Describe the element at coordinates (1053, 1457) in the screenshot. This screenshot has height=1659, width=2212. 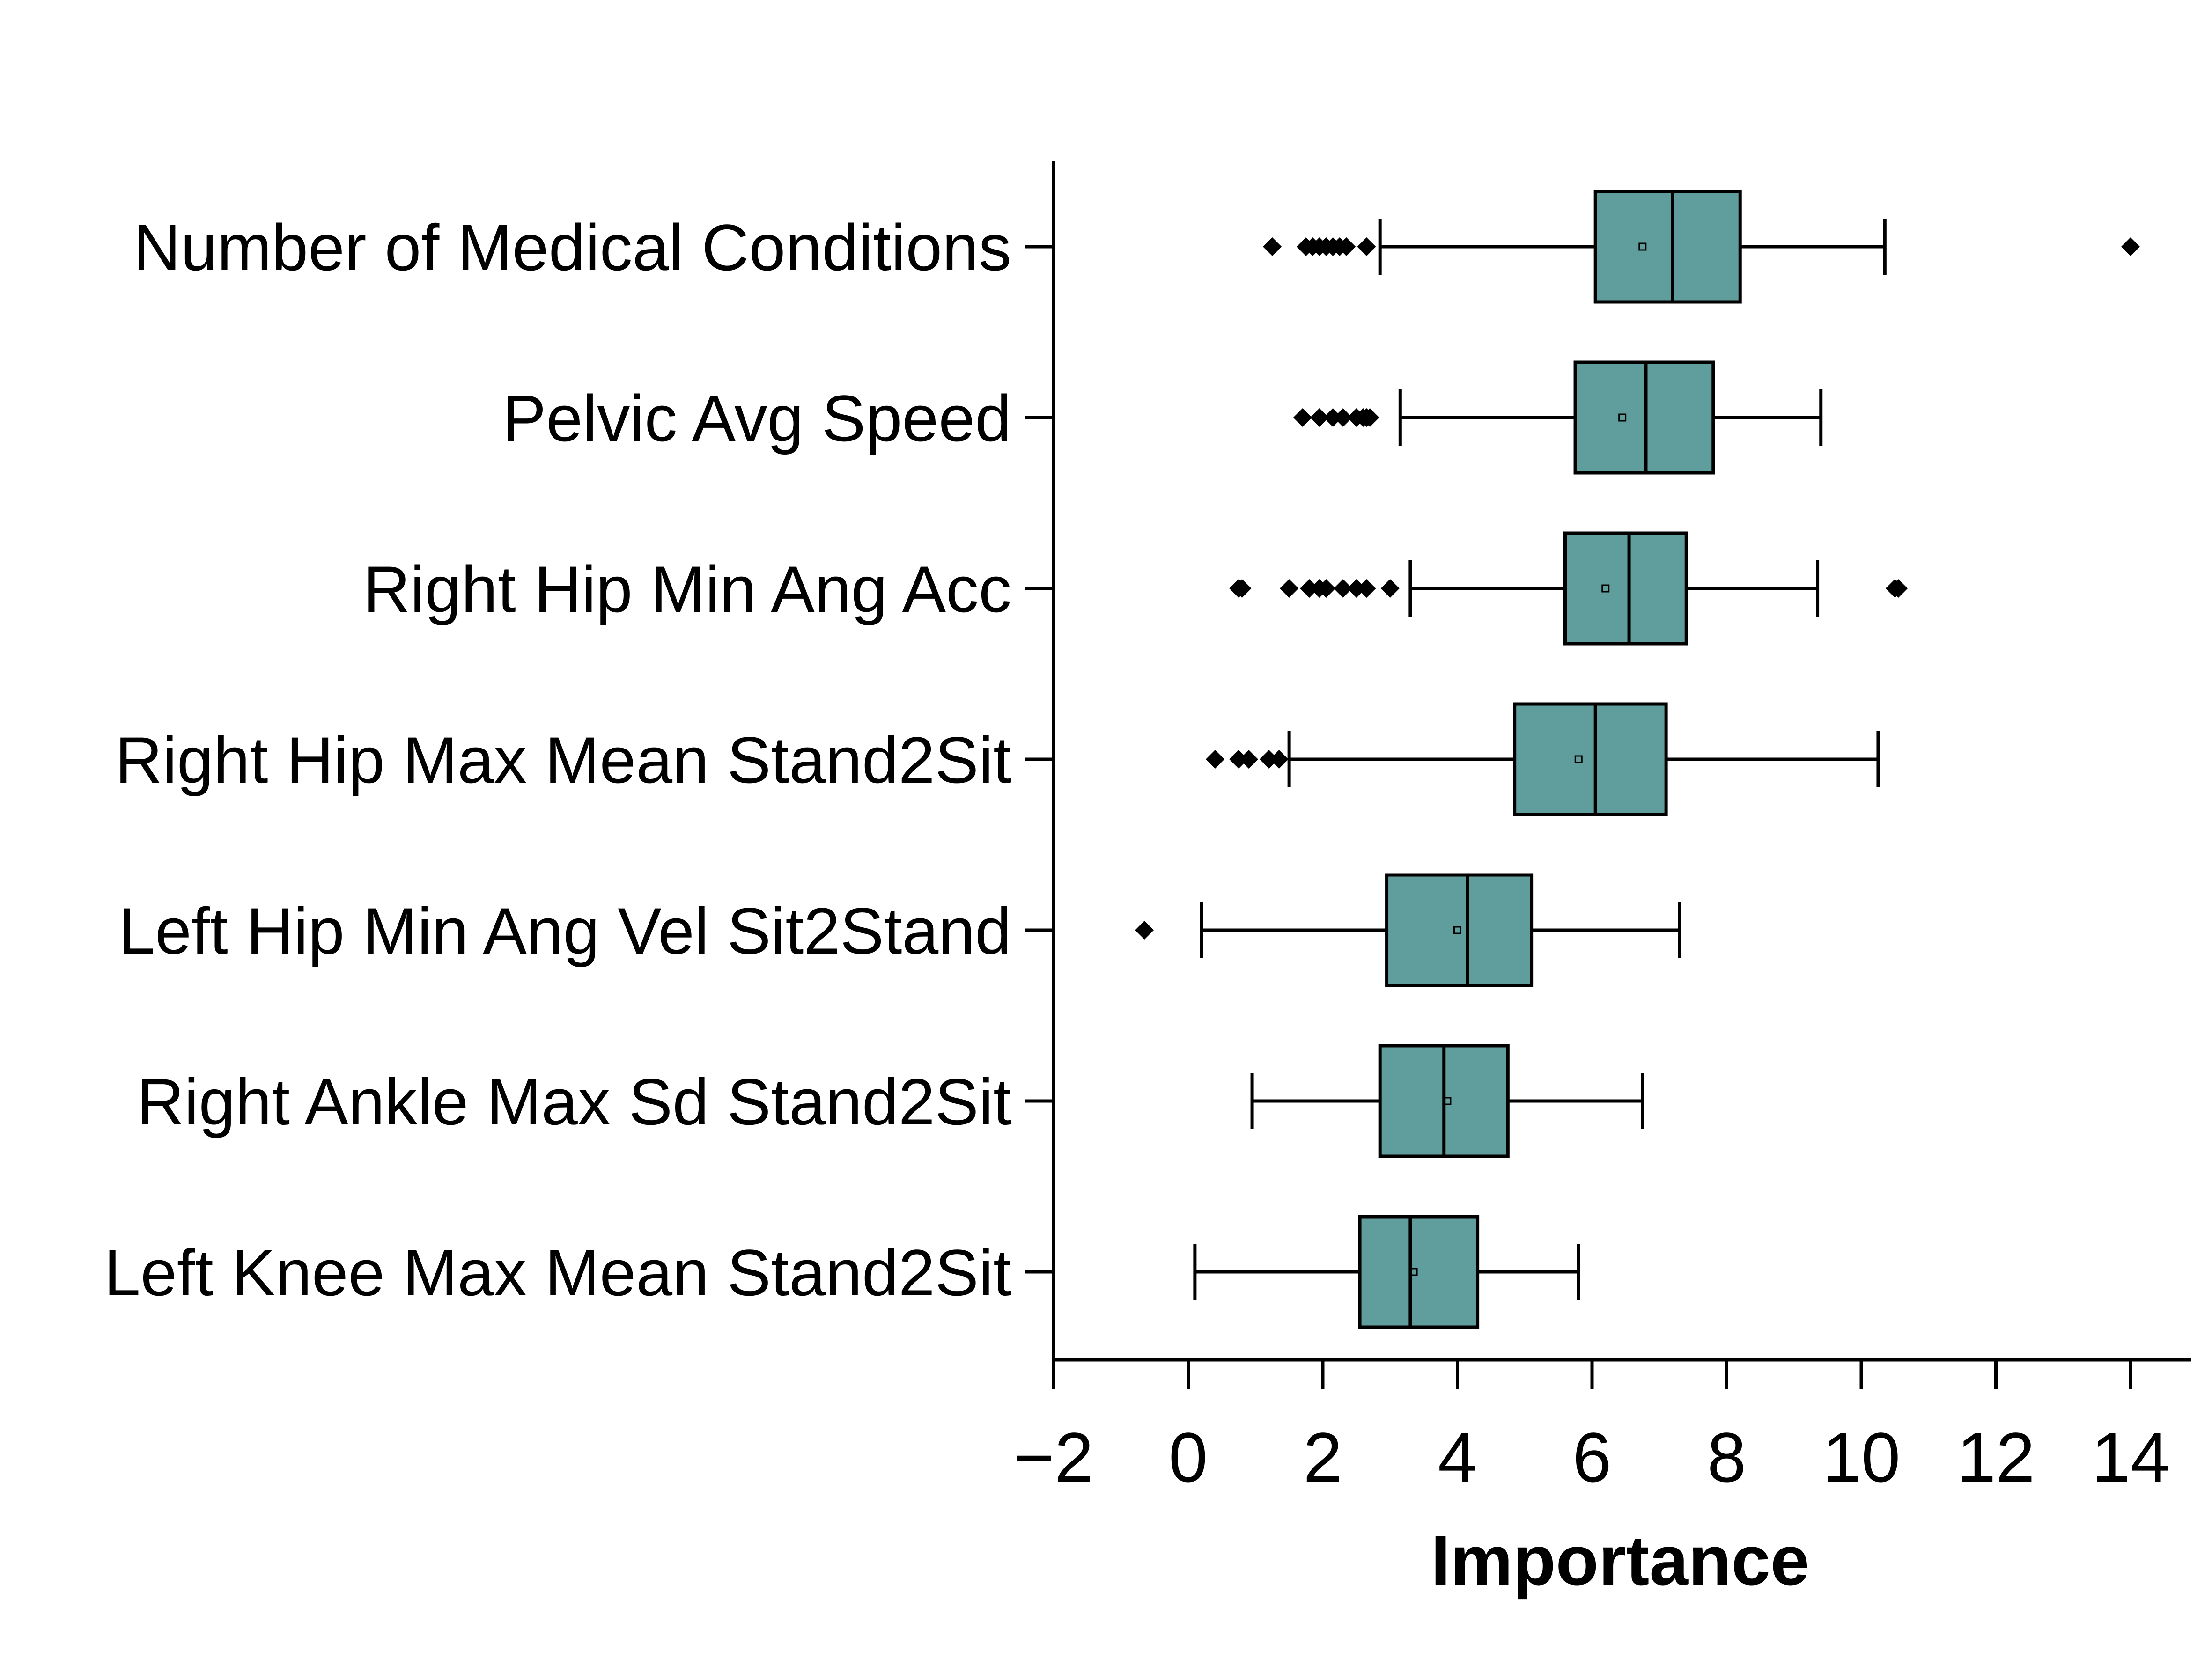
I see `x-tick-label: −2` at that location.